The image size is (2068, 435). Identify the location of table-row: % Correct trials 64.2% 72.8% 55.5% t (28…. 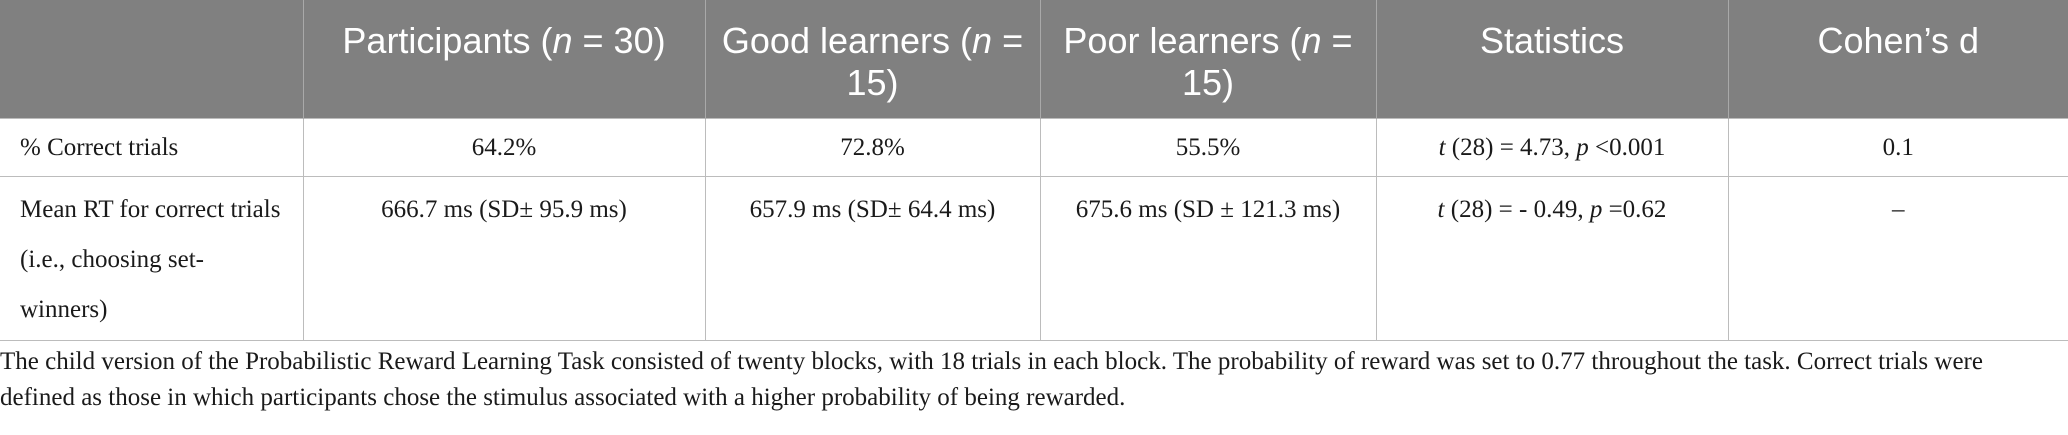
(1034, 147).